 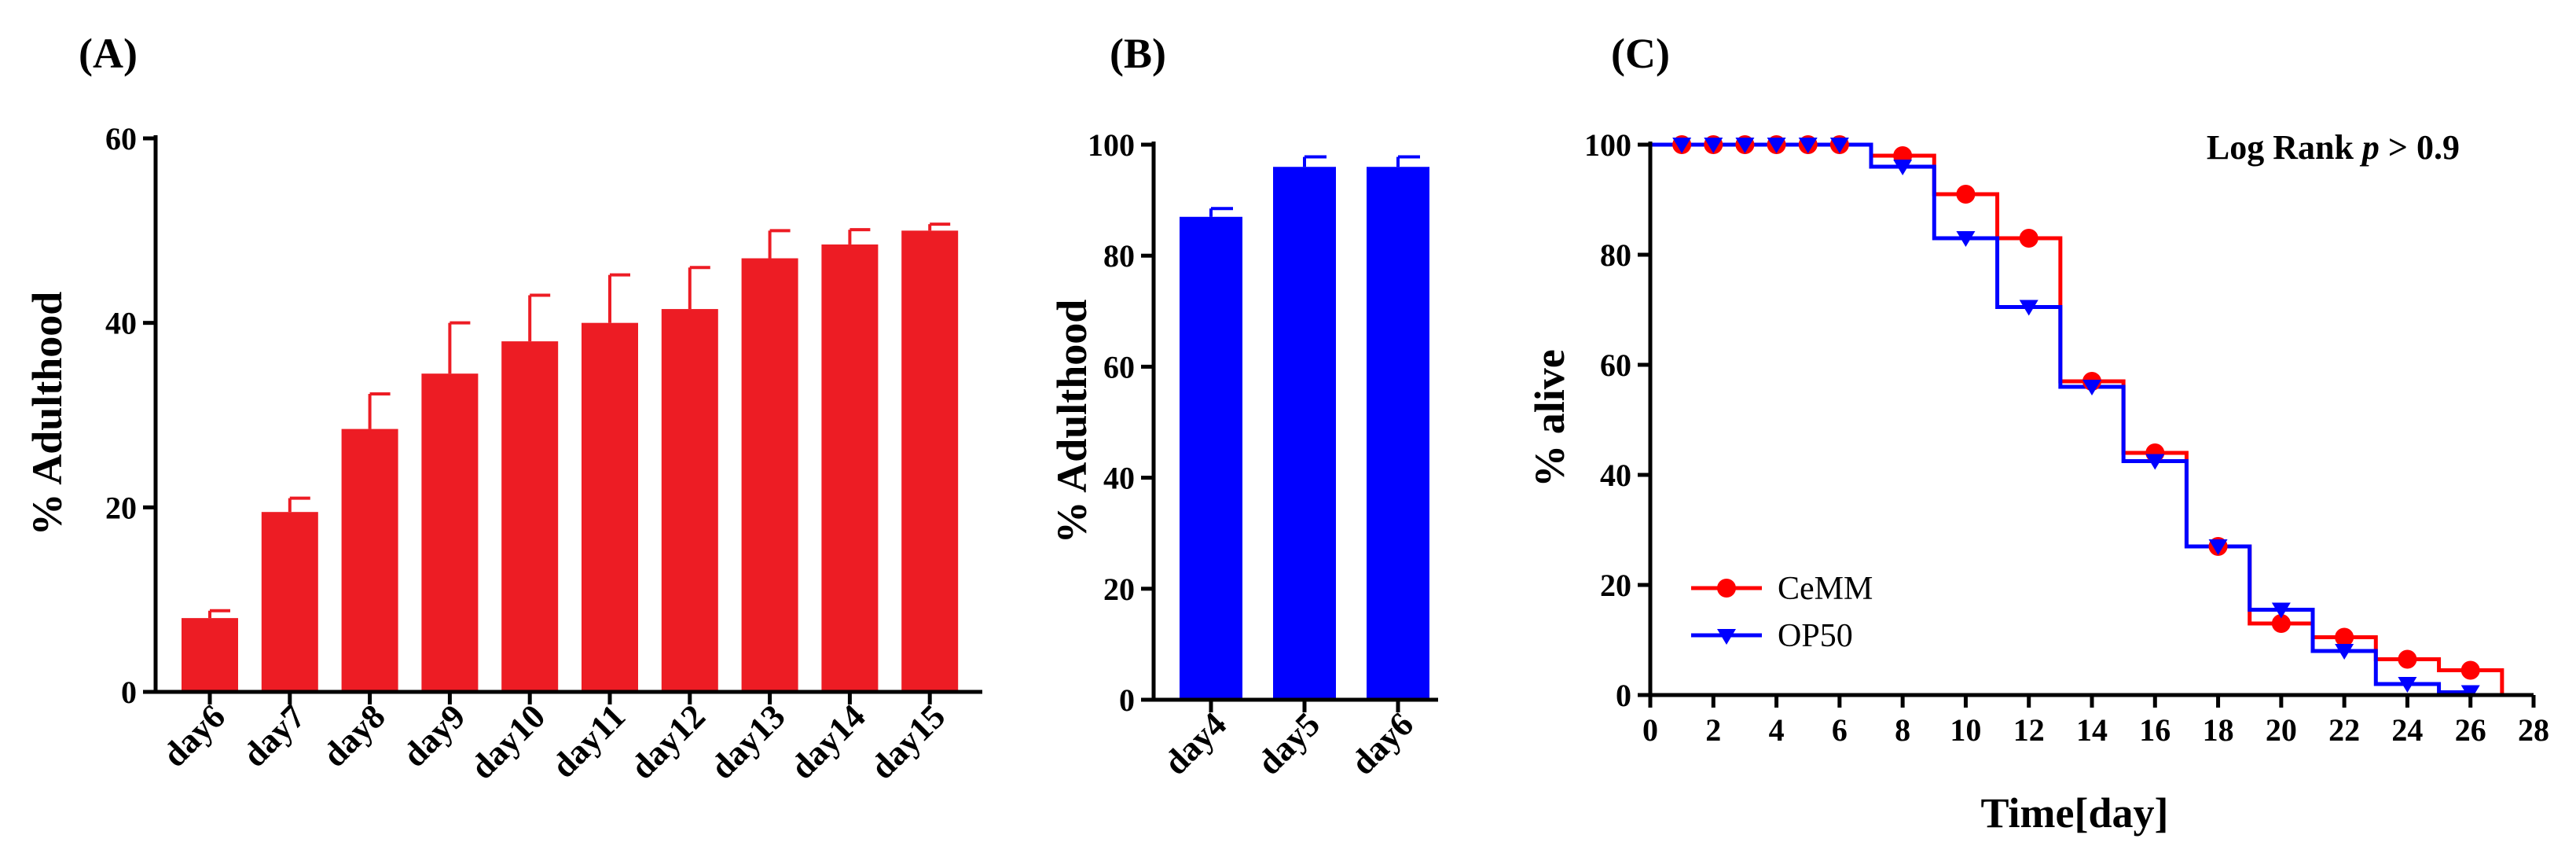 What do you see at coordinates (1777, 730) in the screenshot?
I see `panel-c-x-tick-label: 4` at bounding box center [1777, 730].